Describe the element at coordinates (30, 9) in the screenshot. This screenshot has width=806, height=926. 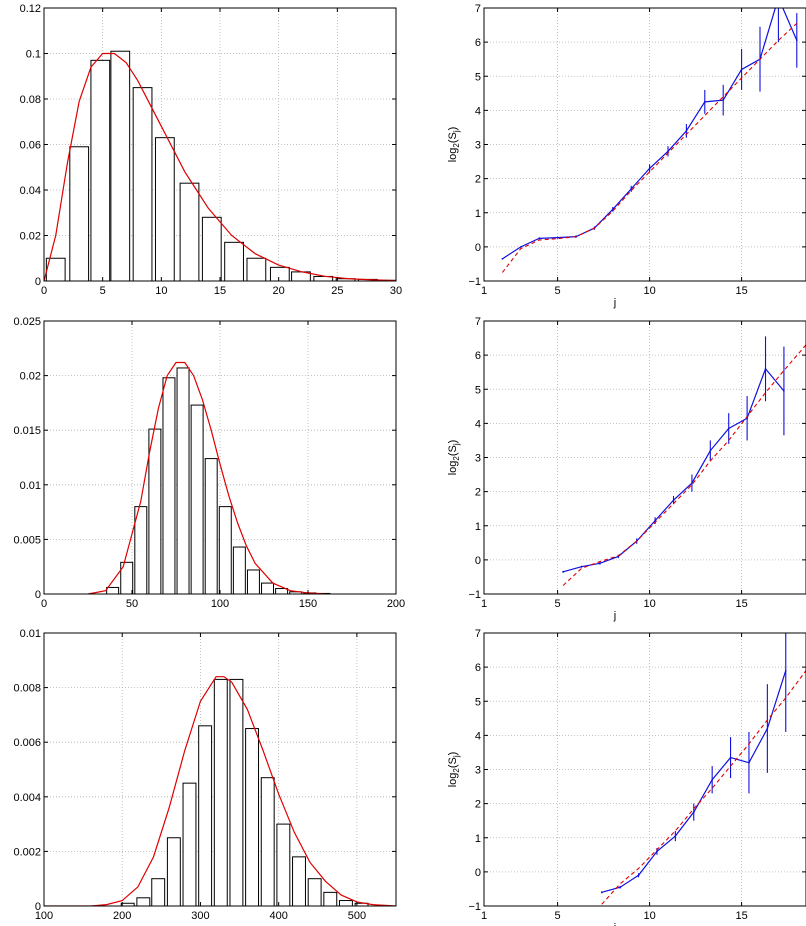
I see `y-tick-label: 0.12` at that location.